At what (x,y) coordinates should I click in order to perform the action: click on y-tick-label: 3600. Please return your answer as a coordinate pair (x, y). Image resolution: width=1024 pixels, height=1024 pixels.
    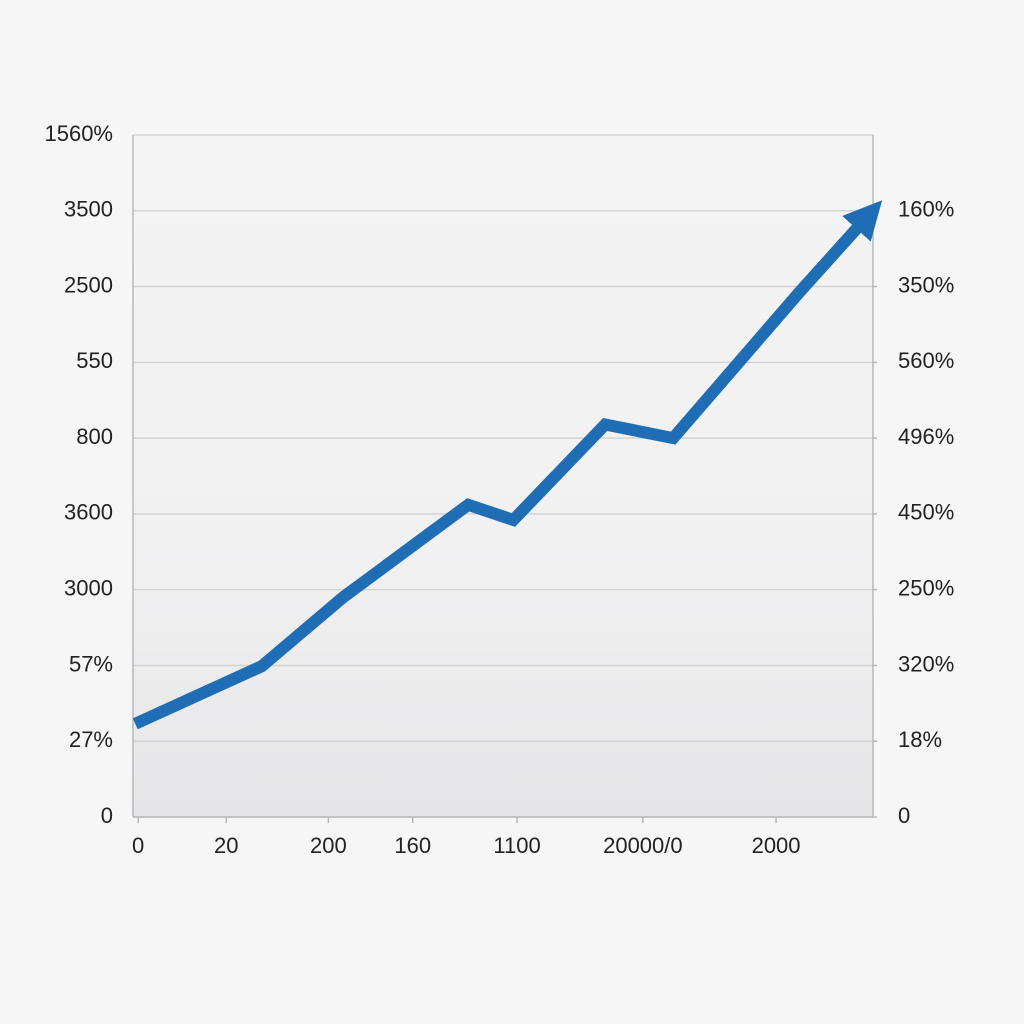
    Looking at the image, I should click on (88, 512).